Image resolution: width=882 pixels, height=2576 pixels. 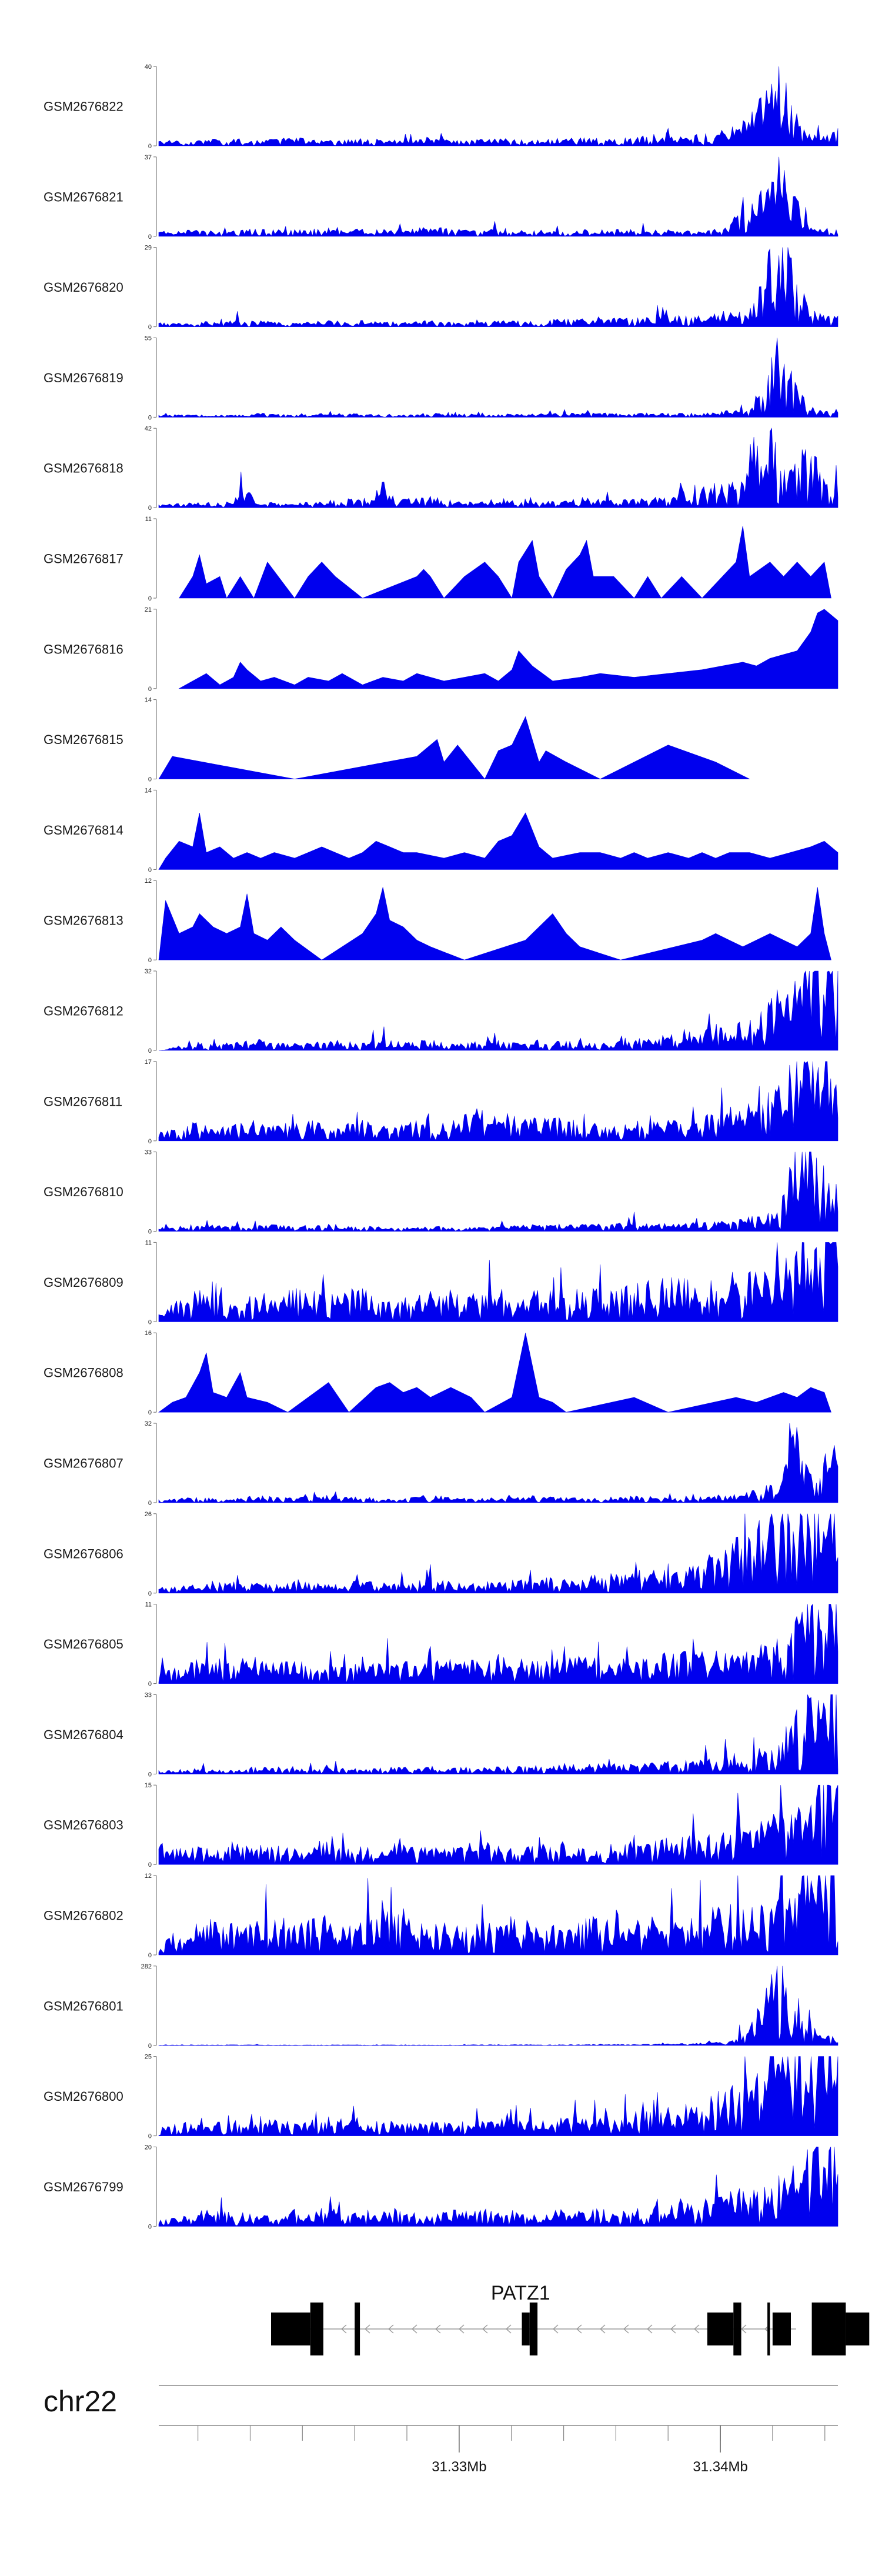 What do you see at coordinates (83, 1191) in the screenshot?
I see `track-label: GSM2676810` at bounding box center [83, 1191].